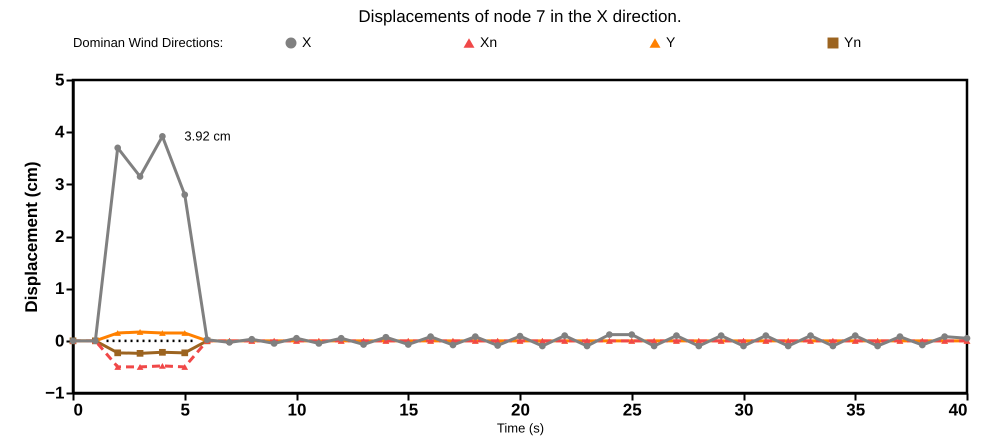  What do you see at coordinates (185, 410) in the screenshot?
I see `x-tick-label: 5` at bounding box center [185, 410].